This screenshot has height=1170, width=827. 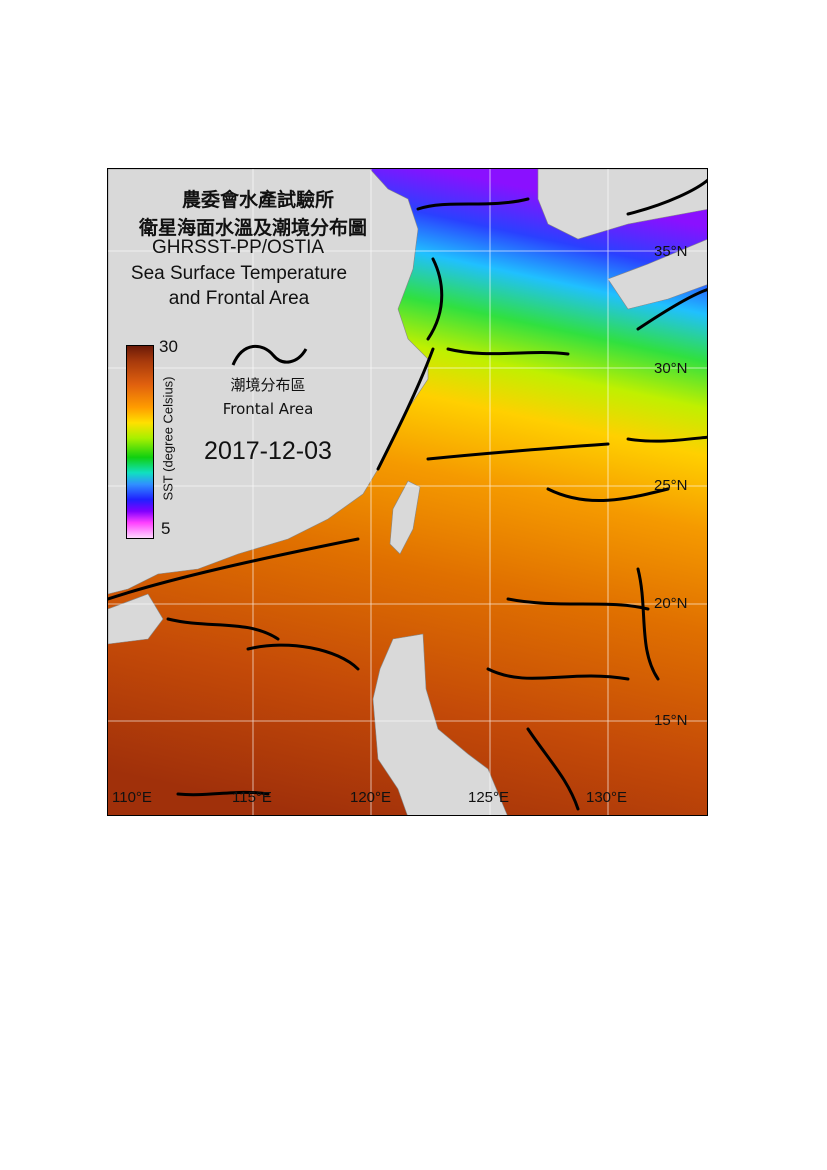 I want to click on lat-label-15: 15°N, so click(x=671, y=720).